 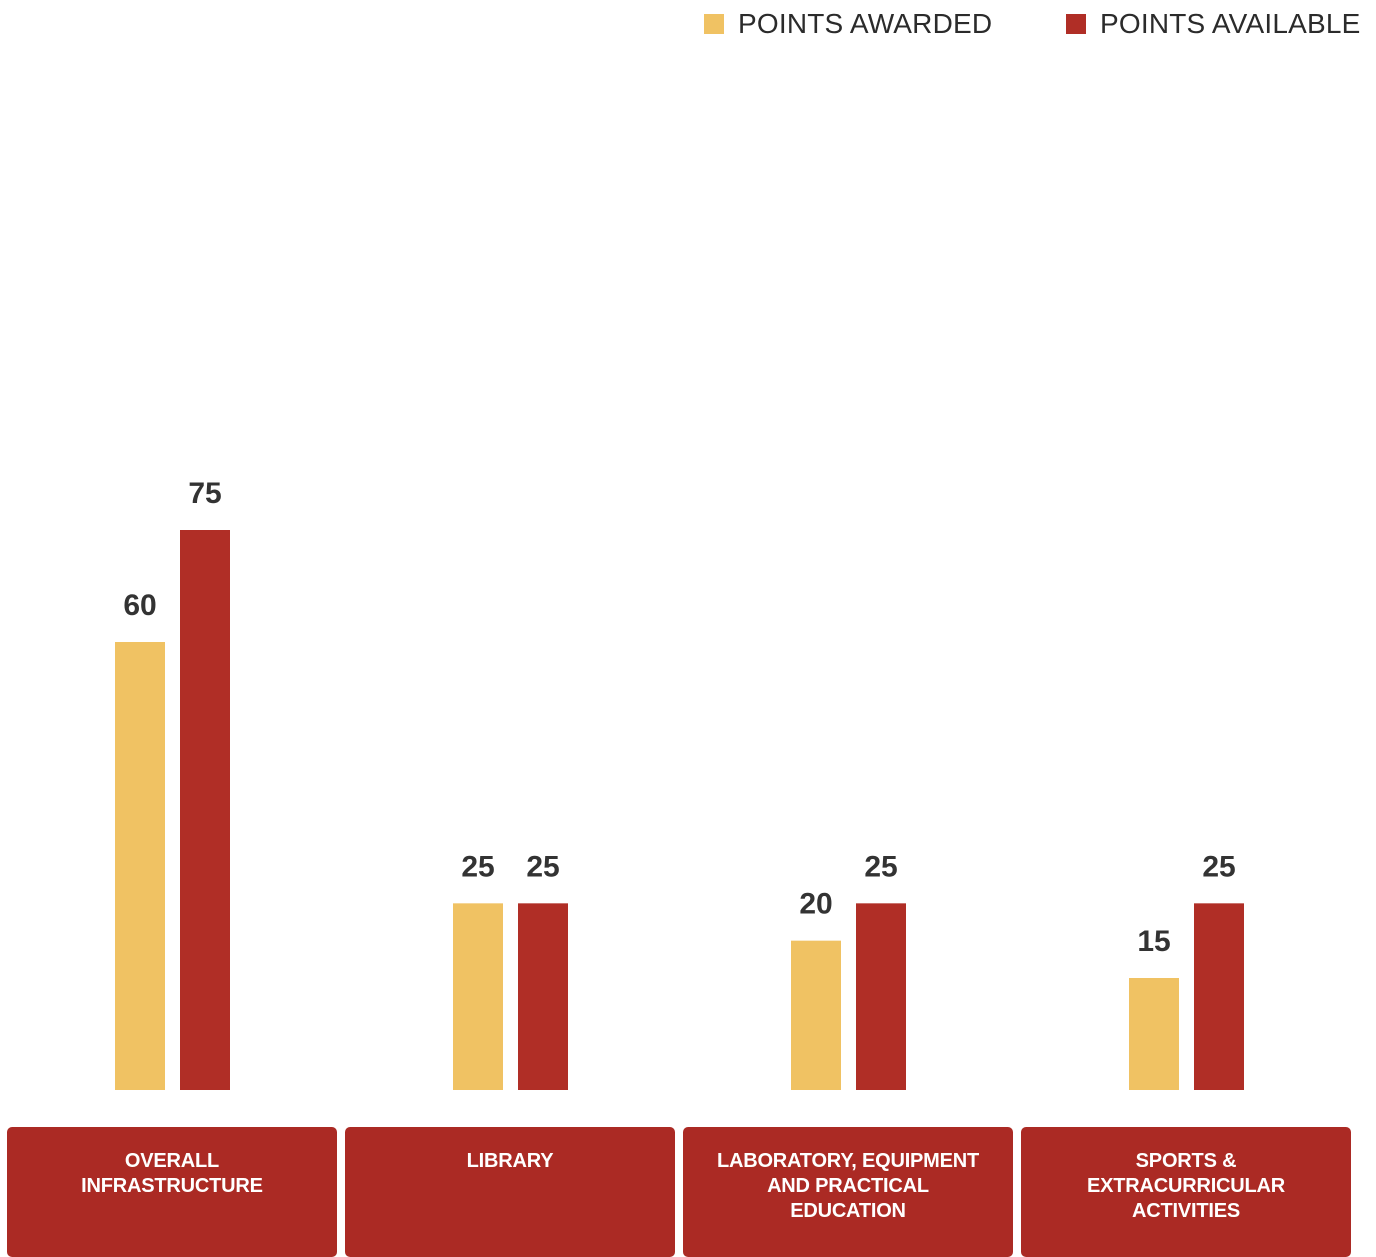 What do you see at coordinates (542, 866) in the screenshot?
I see `data-label-points-available-1: 25` at bounding box center [542, 866].